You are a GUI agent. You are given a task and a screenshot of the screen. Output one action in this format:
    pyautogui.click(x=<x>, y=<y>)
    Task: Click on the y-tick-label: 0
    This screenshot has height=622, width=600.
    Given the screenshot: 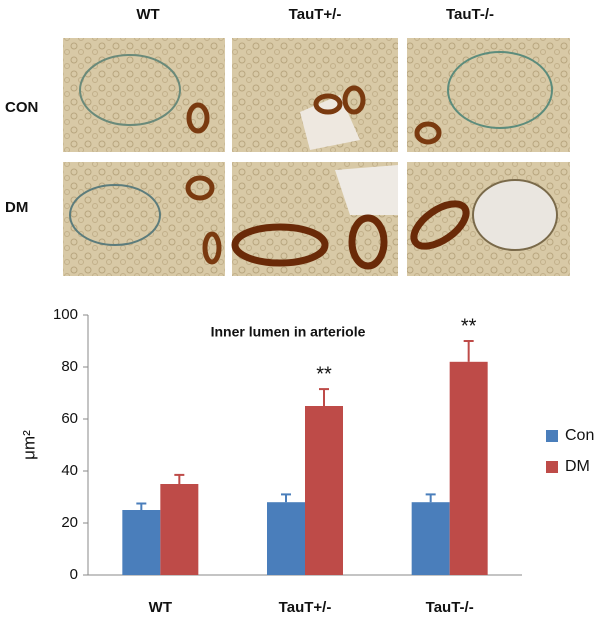 What is the action you would take?
    pyautogui.click(x=74, y=574)
    